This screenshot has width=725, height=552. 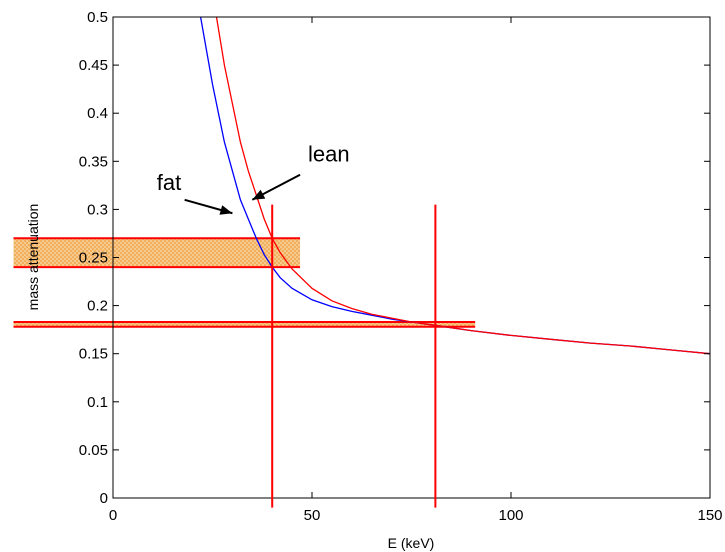 What do you see at coordinates (97, 17) in the screenshot?
I see `y-tick-label: 0.5` at bounding box center [97, 17].